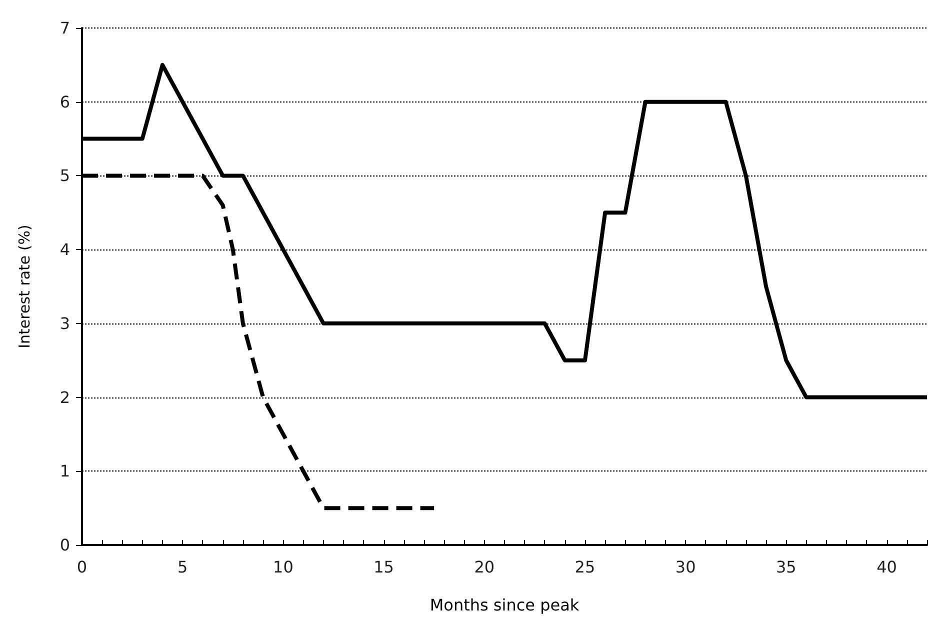  I want to click on x-tick-label: 15, so click(384, 567).